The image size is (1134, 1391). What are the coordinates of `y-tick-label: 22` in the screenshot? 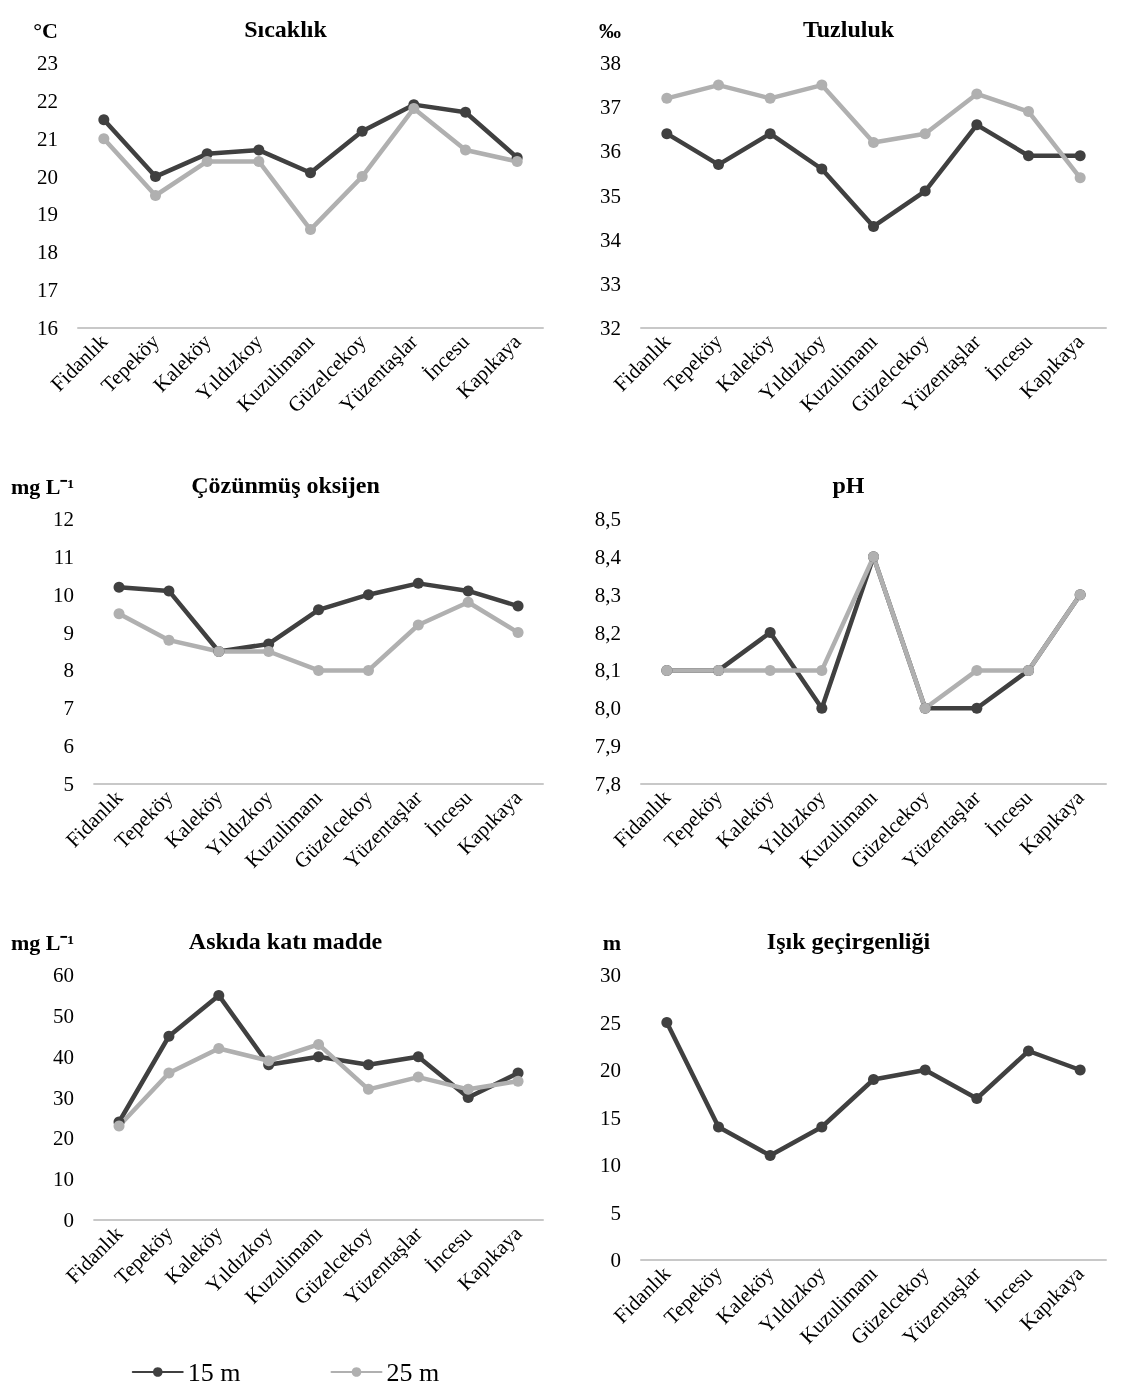 It's located at (47, 100).